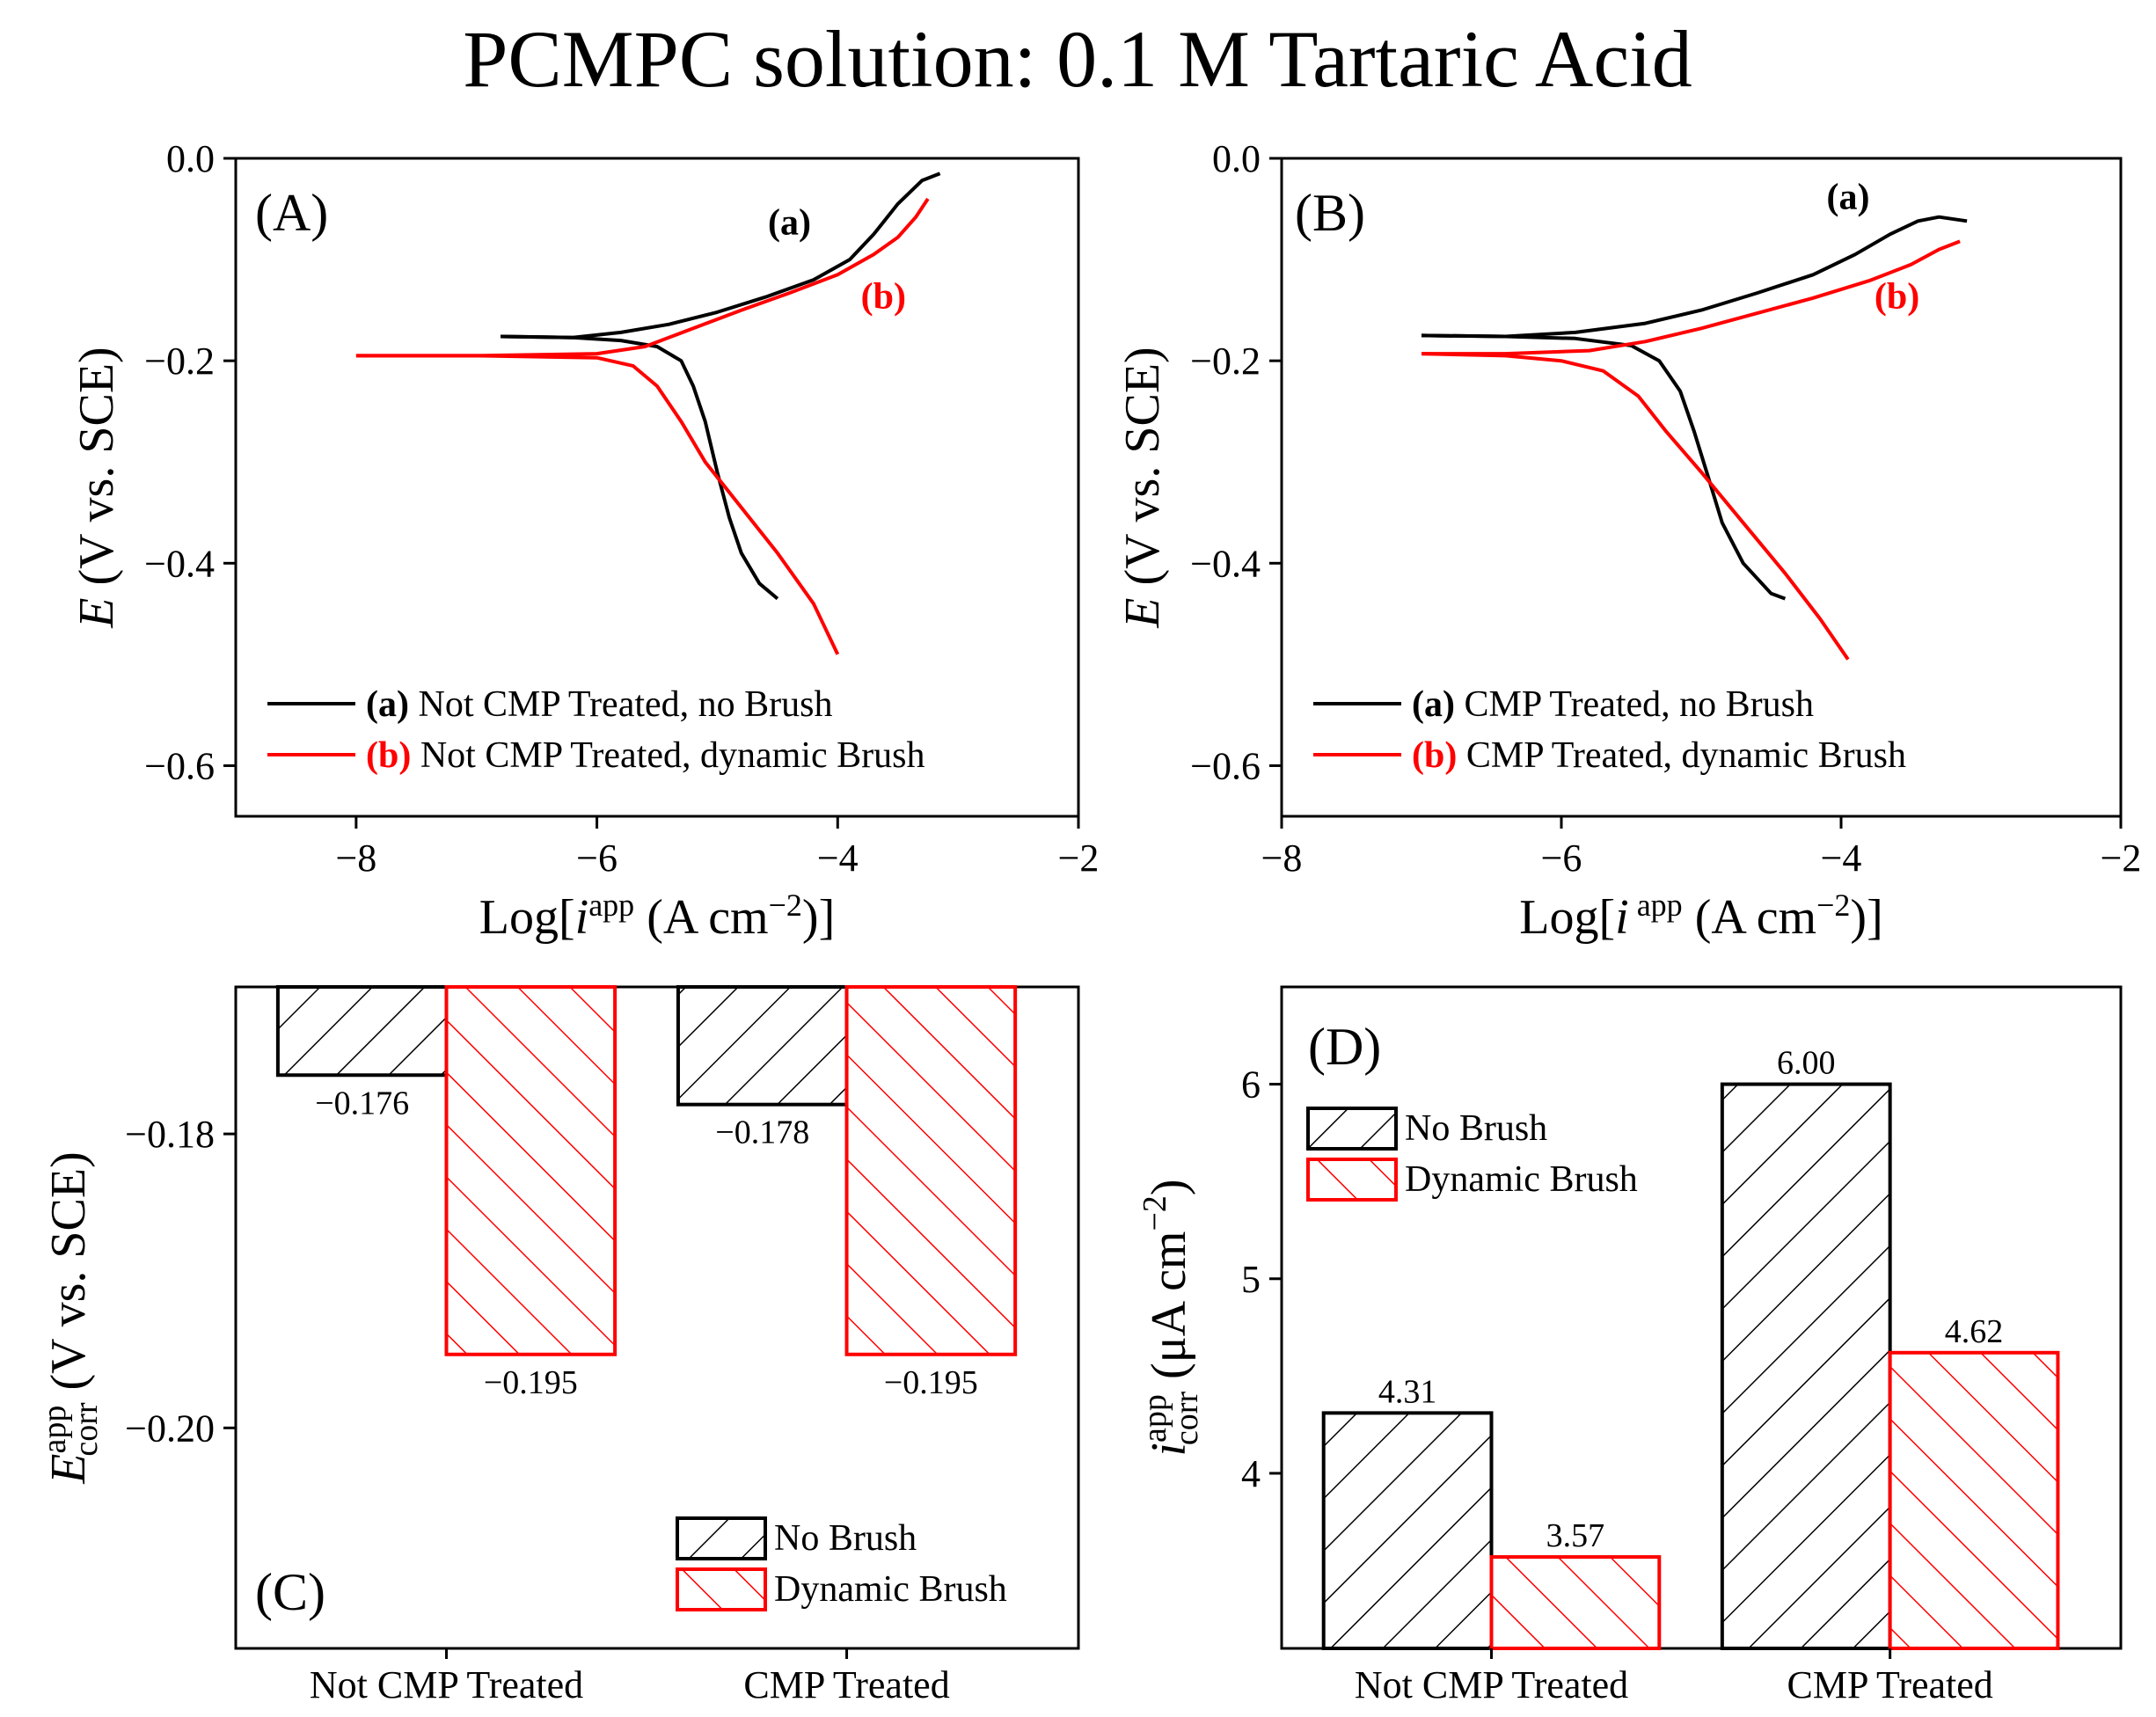 The image size is (2156, 1717). What do you see at coordinates (1407, 1391) in the screenshot?
I see `bar-value-label: 4.31` at bounding box center [1407, 1391].